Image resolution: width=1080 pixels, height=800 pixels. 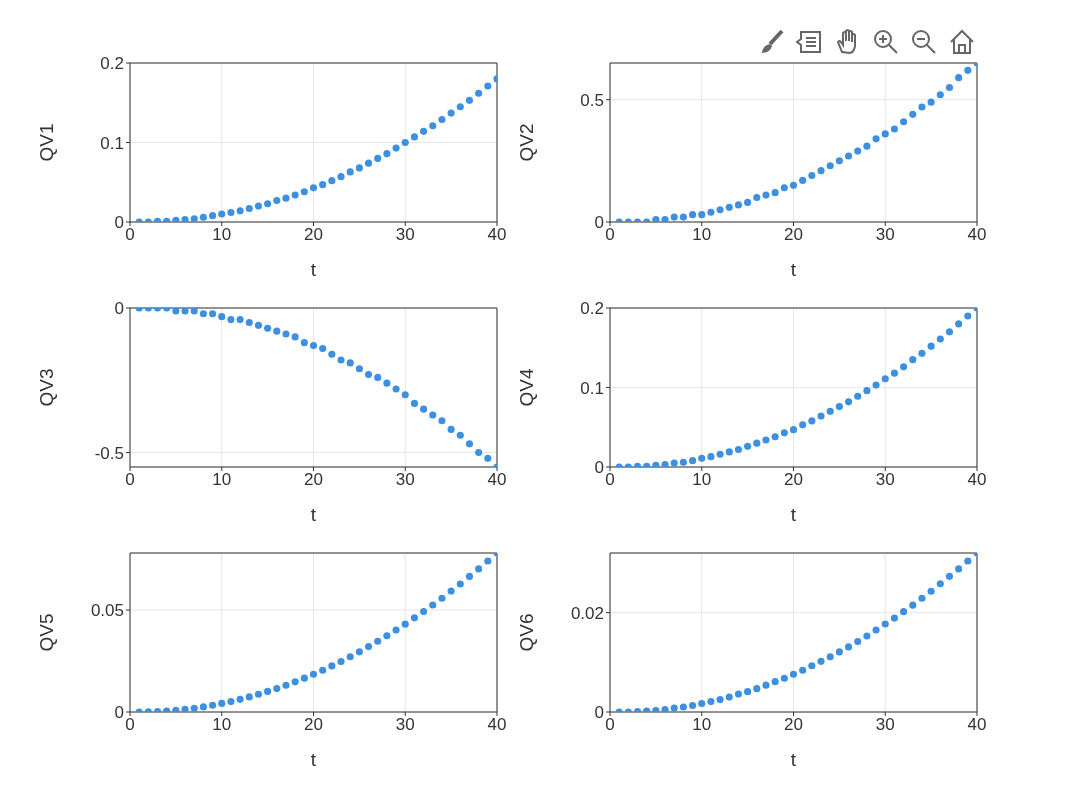 What do you see at coordinates (46, 632) in the screenshot?
I see `y-axis-title: QV5` at bounding box center [46, 632].